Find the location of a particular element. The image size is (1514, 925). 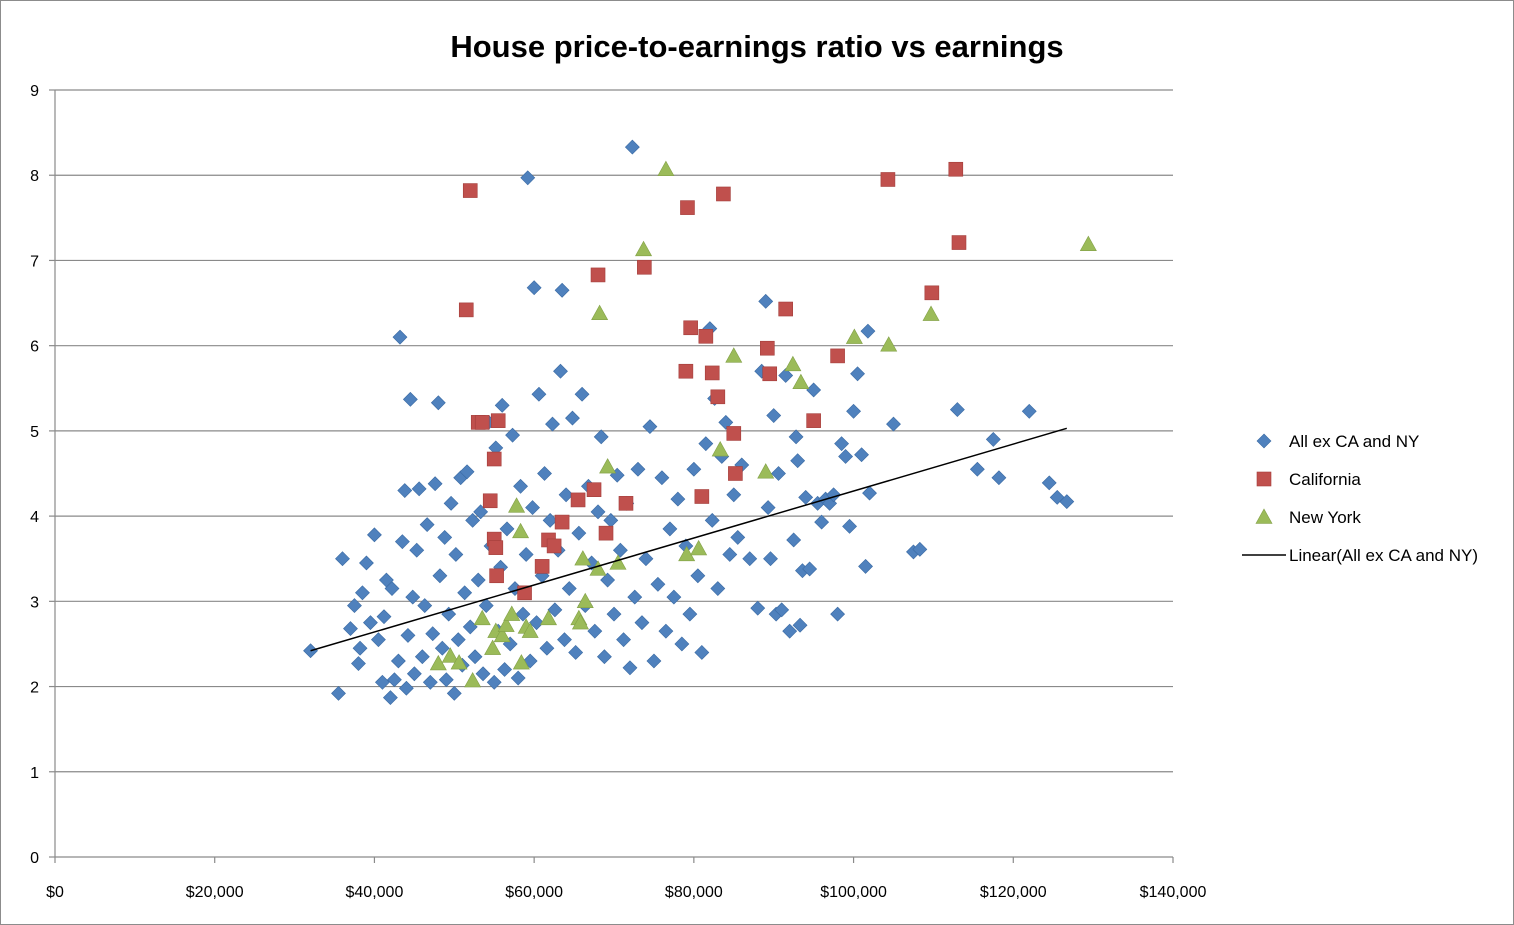

y-tick-label: 0 is located at coordinates (34, 858).